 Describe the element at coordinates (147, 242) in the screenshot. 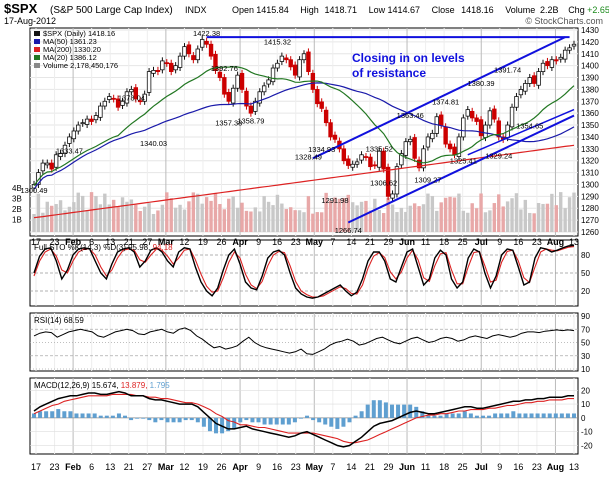

I see `x-tick-label-top: 27` at that location.